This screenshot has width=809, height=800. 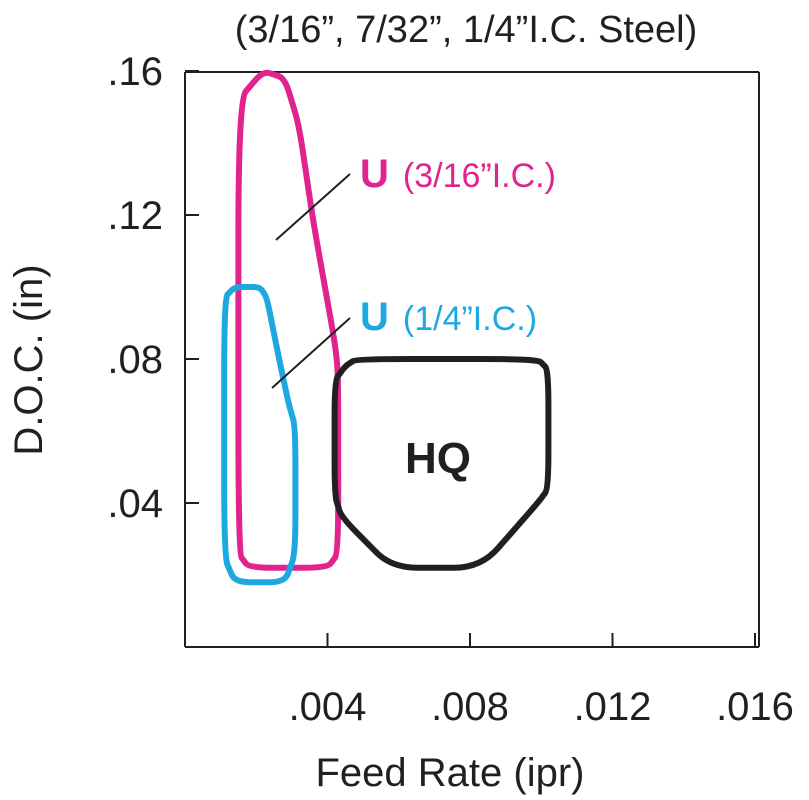 What do you see at coordinates (135, 72) in the screenshot?
I see `y-tick-label: .16` at bounding box center [135, 72].